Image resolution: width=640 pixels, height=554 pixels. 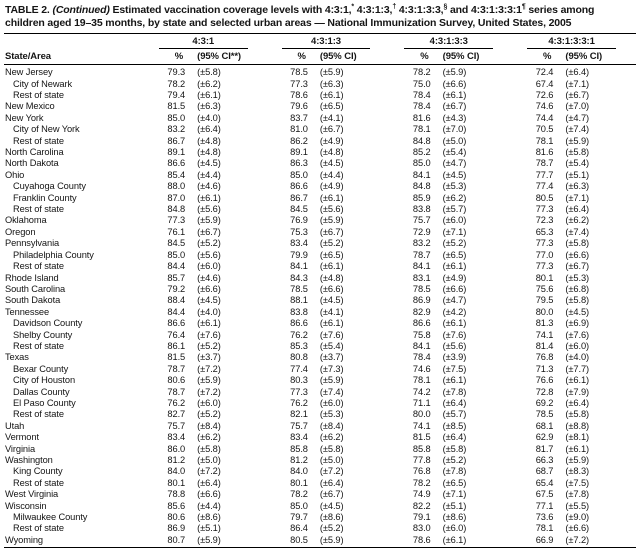 What do you see at coordinates (544, 380) in the screenshot?
I see `percent-cell: 76.6` at bounding box center [544, 380].